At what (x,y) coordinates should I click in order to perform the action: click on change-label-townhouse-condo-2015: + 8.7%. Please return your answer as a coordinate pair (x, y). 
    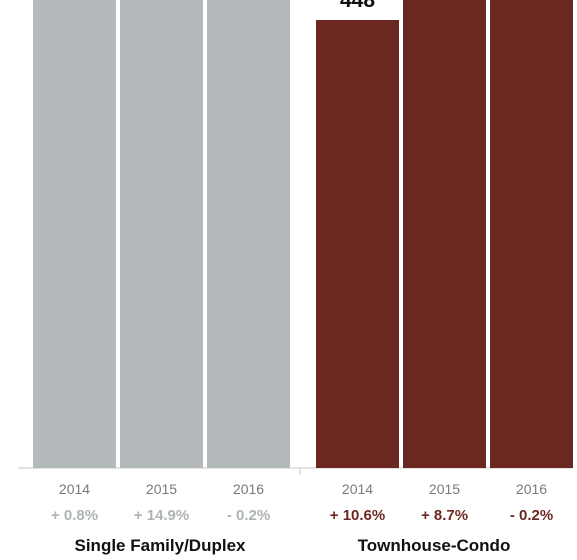
    Looking at the image, I should click on (444, 515).